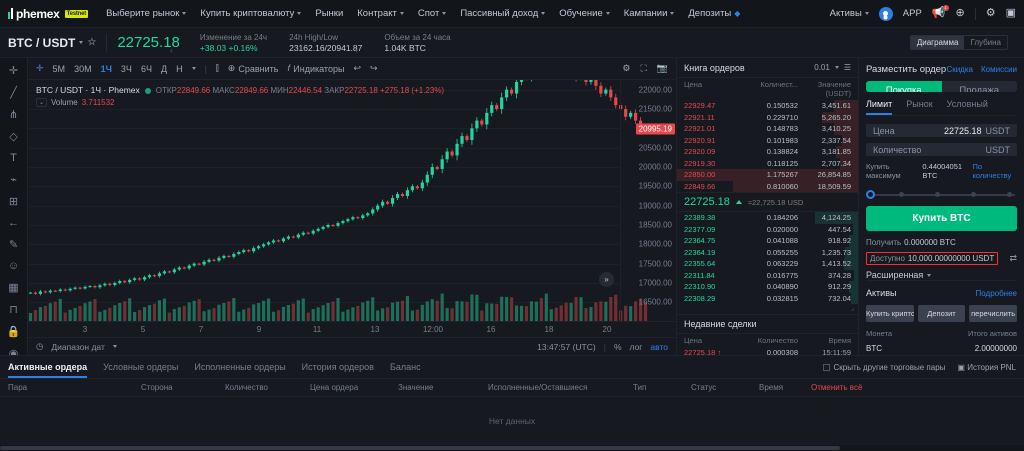 The height and width of the screenshot is (451, 1024). Describe the element at coordinates (767, 175) in the screenshot. I see `ask-row: 22850.00 1.175267 26,854.85` at that location.